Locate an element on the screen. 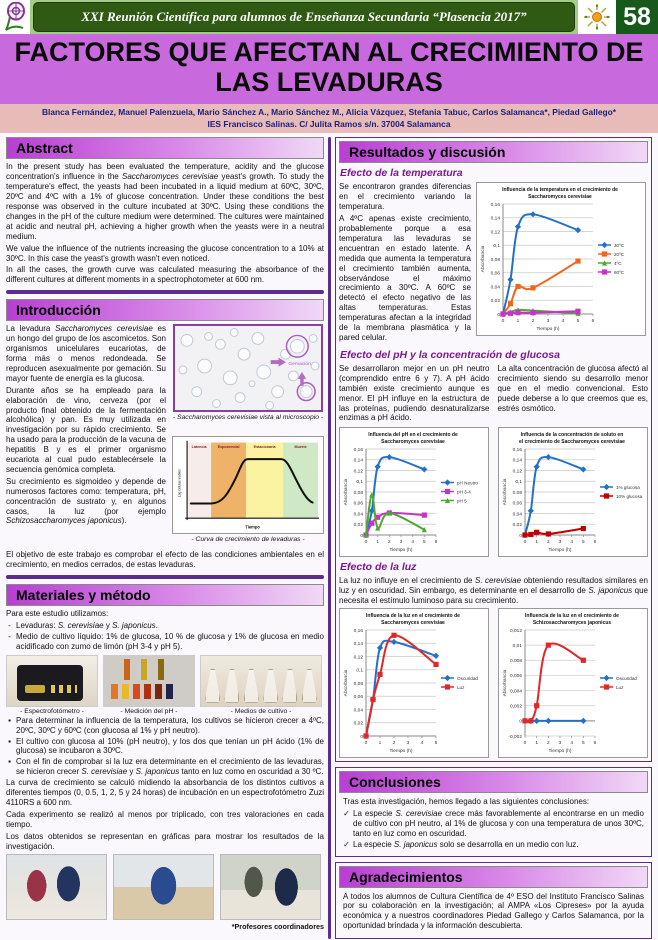 This screenshot has width=658, height=940. svg-text: Luz is located at coordinates (620, 687).